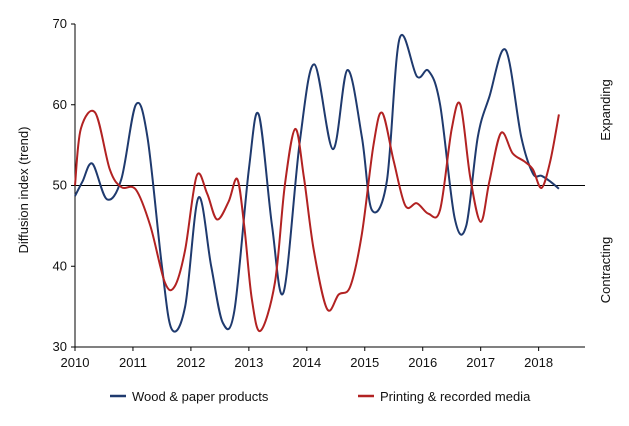 The width and height of the screenshot is (629, 426). I want to click on y-tick-label: 60, so click(60, 104).